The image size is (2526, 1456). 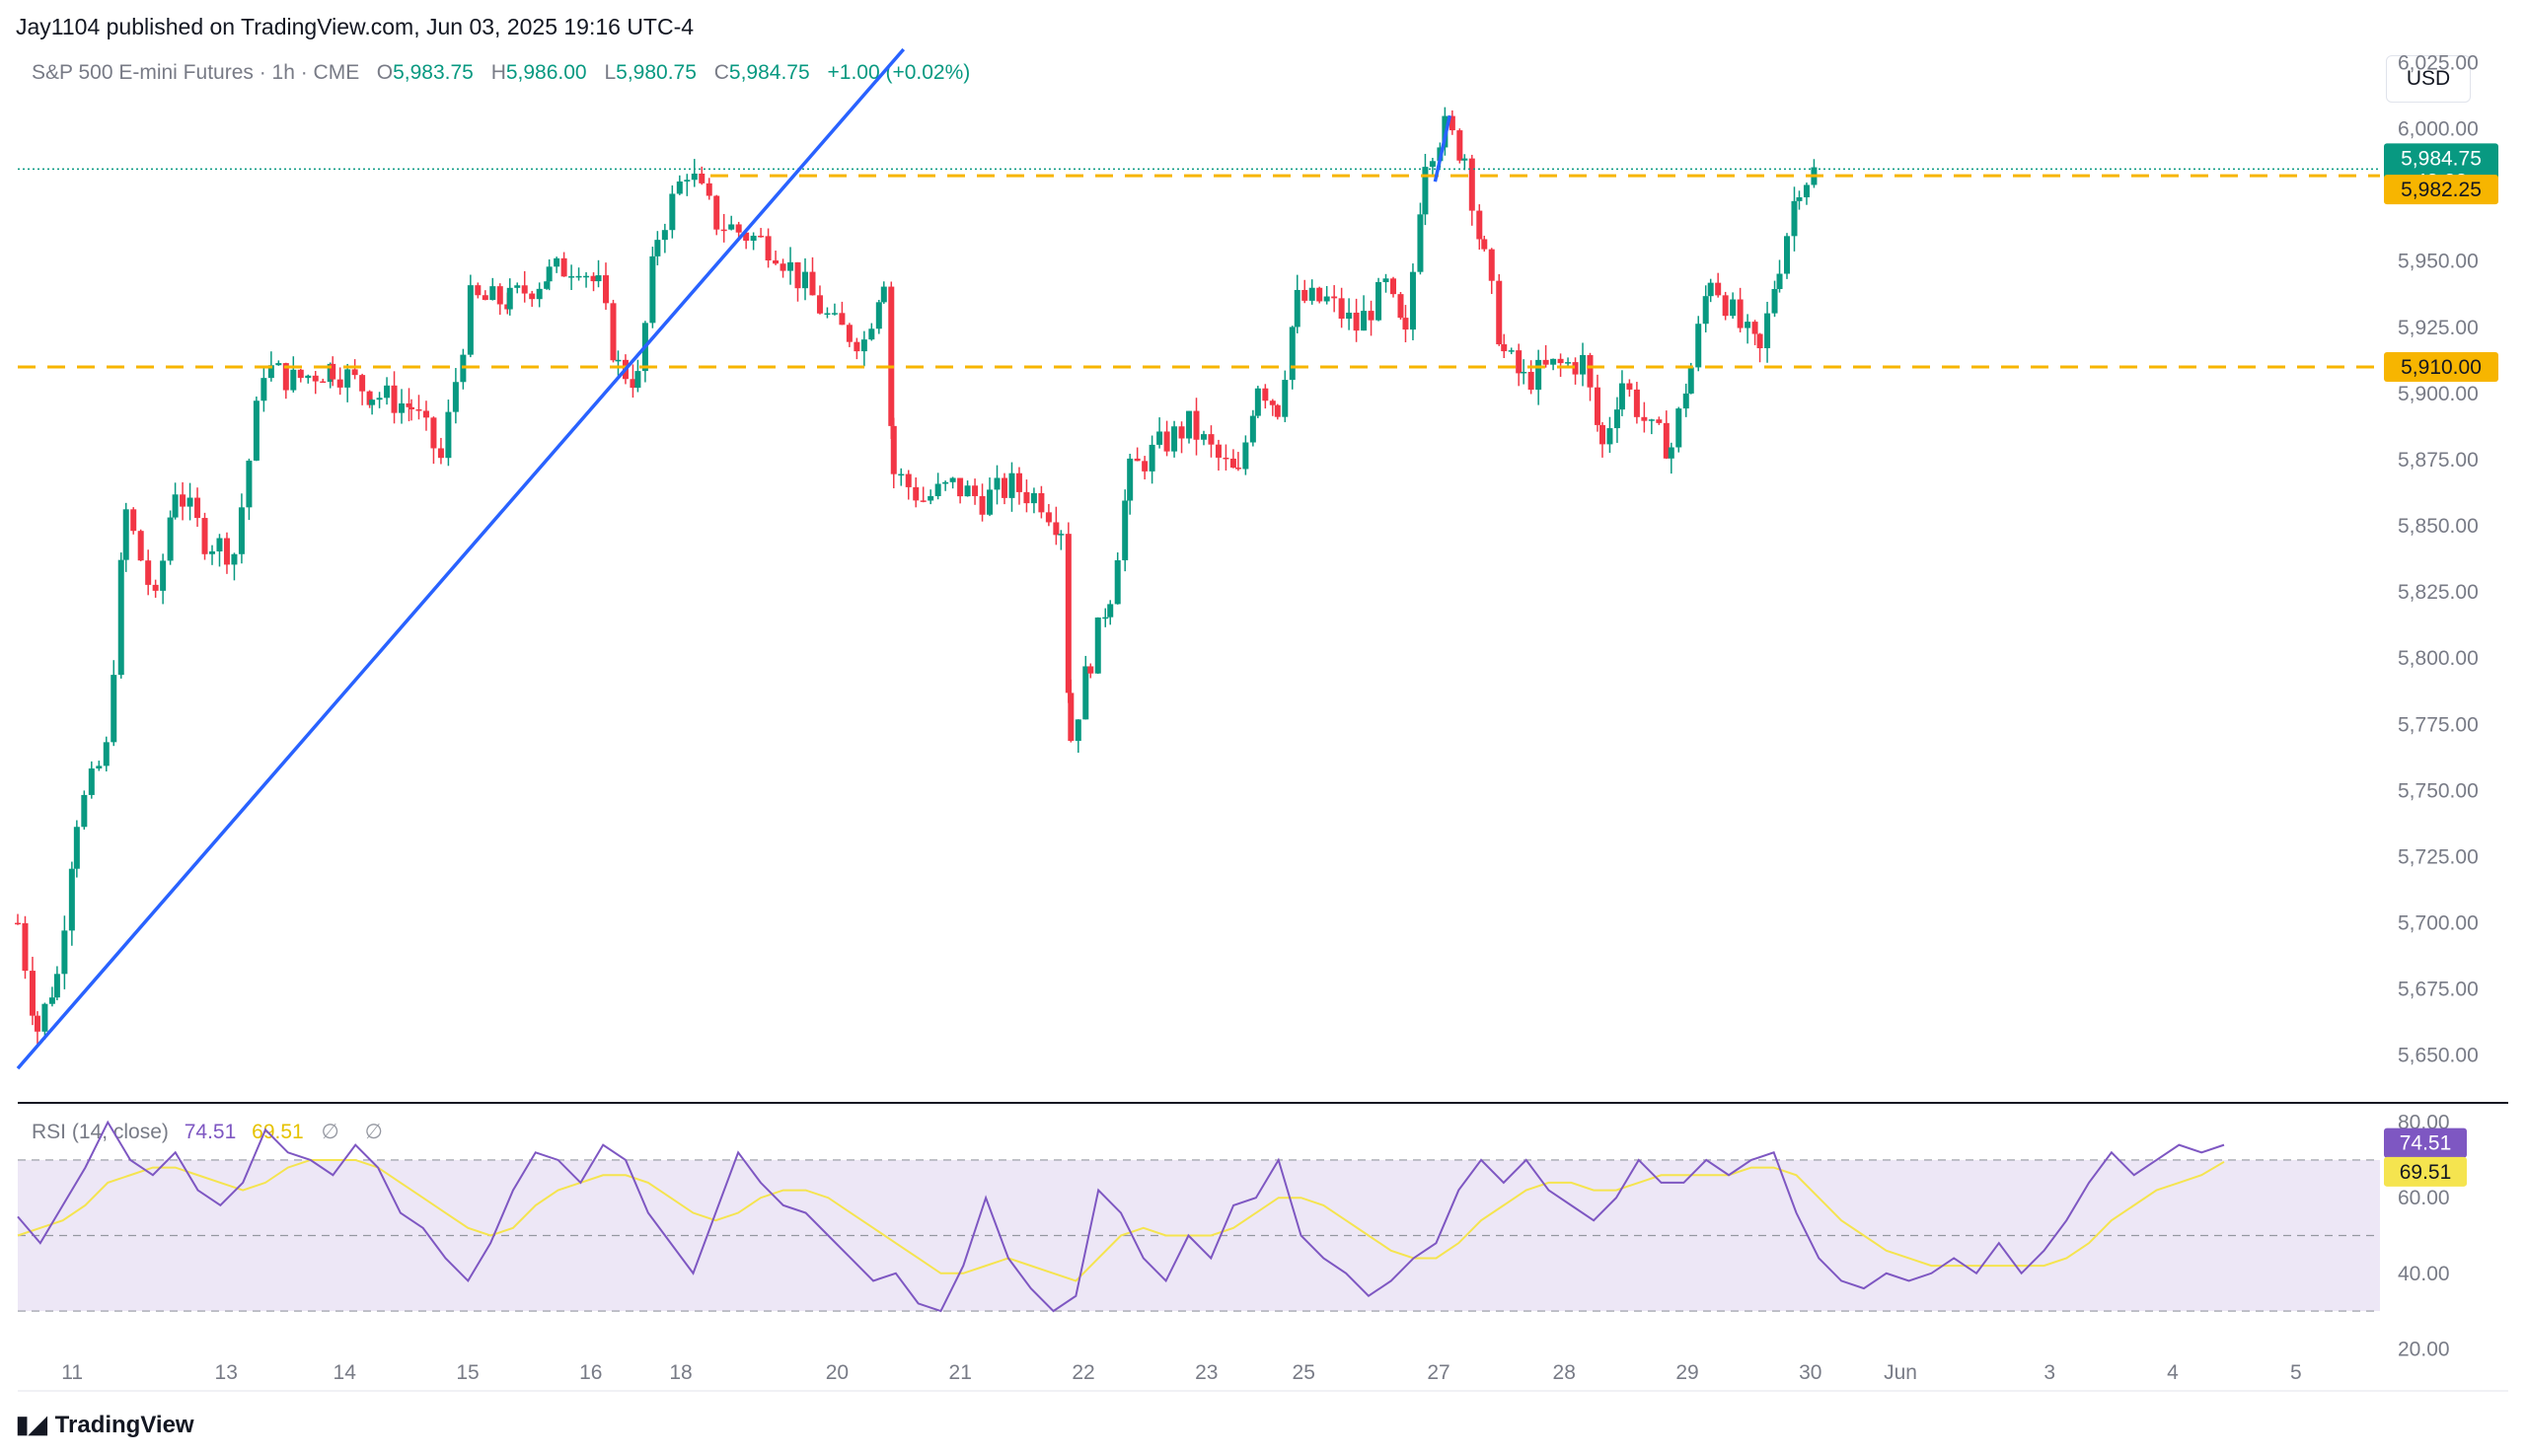 I want to click on symbol-name: S&P 500 E-mini Futures · 1h · CME, so click(x=196, y=72).